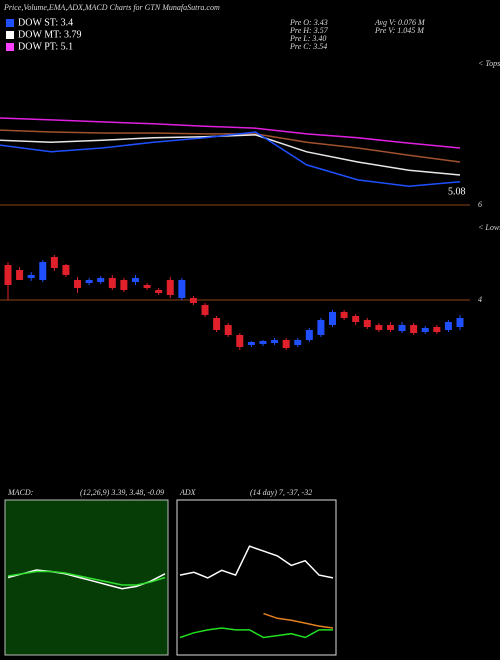 The image size is (500, 660). I want to click on annotation: < Lows, so click(489, 227).